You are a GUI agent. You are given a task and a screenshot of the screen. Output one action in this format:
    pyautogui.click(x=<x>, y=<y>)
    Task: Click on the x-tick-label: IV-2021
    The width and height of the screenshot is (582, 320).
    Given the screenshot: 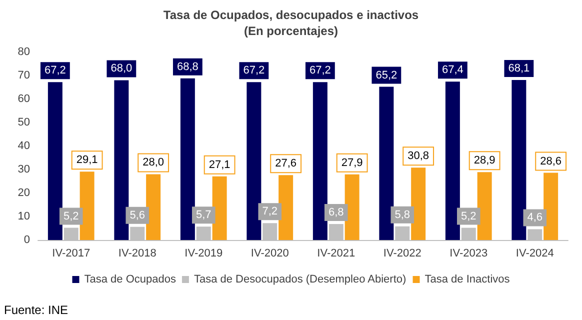 What is the action you would take?
    pyautogui.click(x=336, y=254)
    